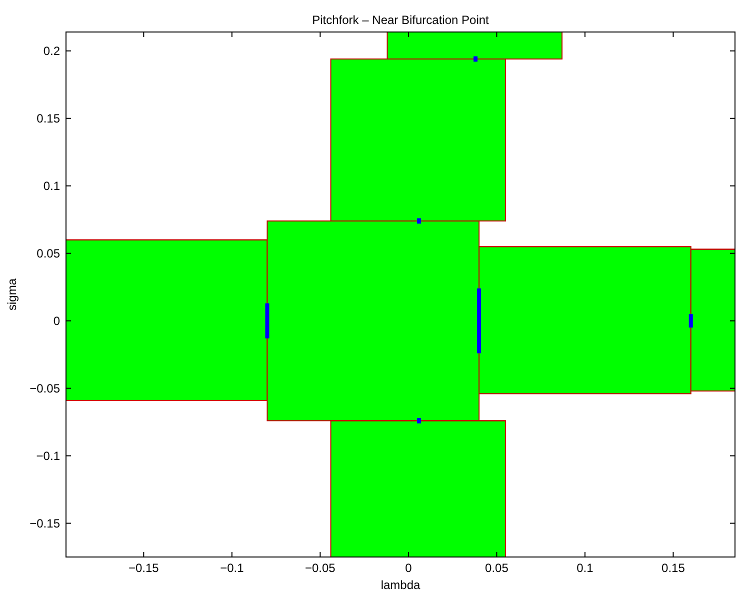 The image size is (736, 598). Describe the element at coordinates (51, 51) in the screenshot. I see `y-tick-label: 0.2` at that location.